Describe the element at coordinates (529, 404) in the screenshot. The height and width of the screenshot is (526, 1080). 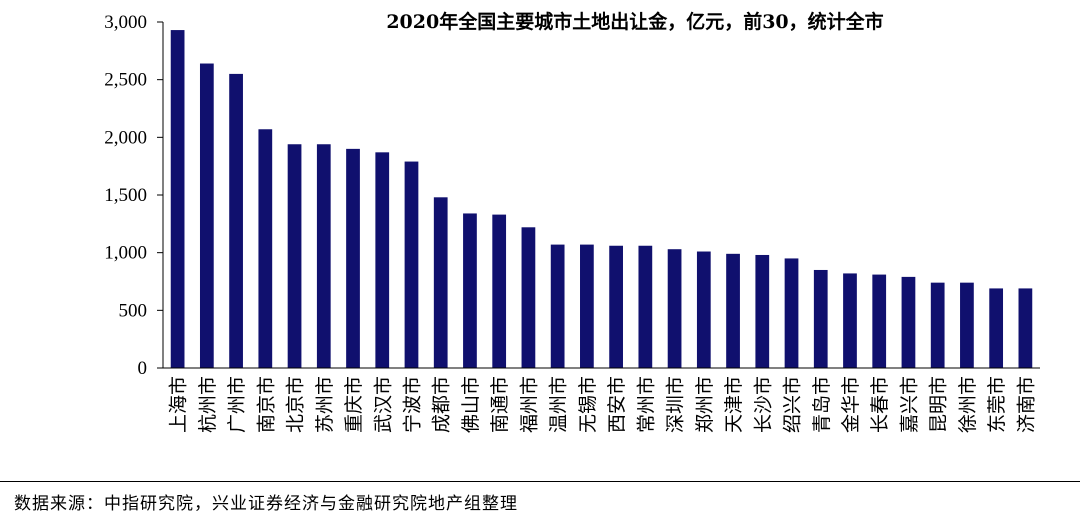
I see `x-tick-label: 福州市` at that location.